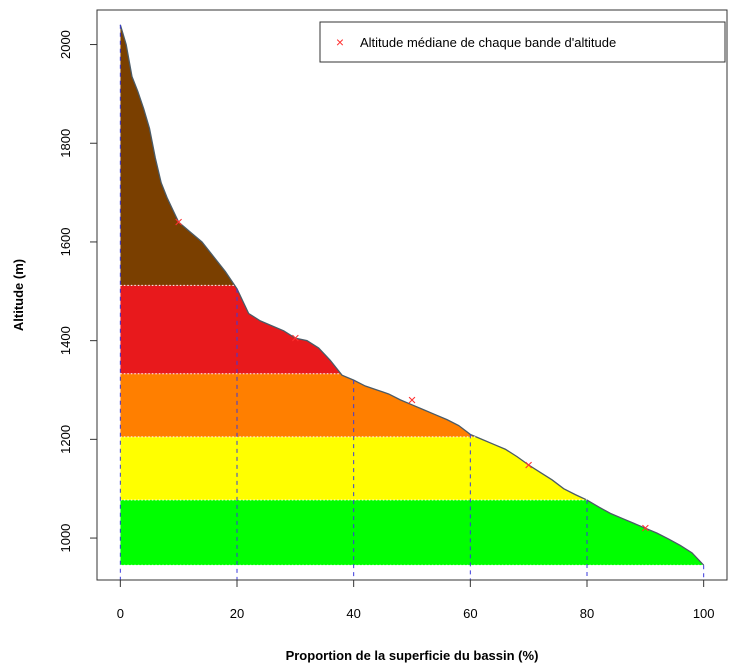 The height and width of the screenshot is (668, 729). I want to click on x-tick-label-2: 20, so click(237, 613).